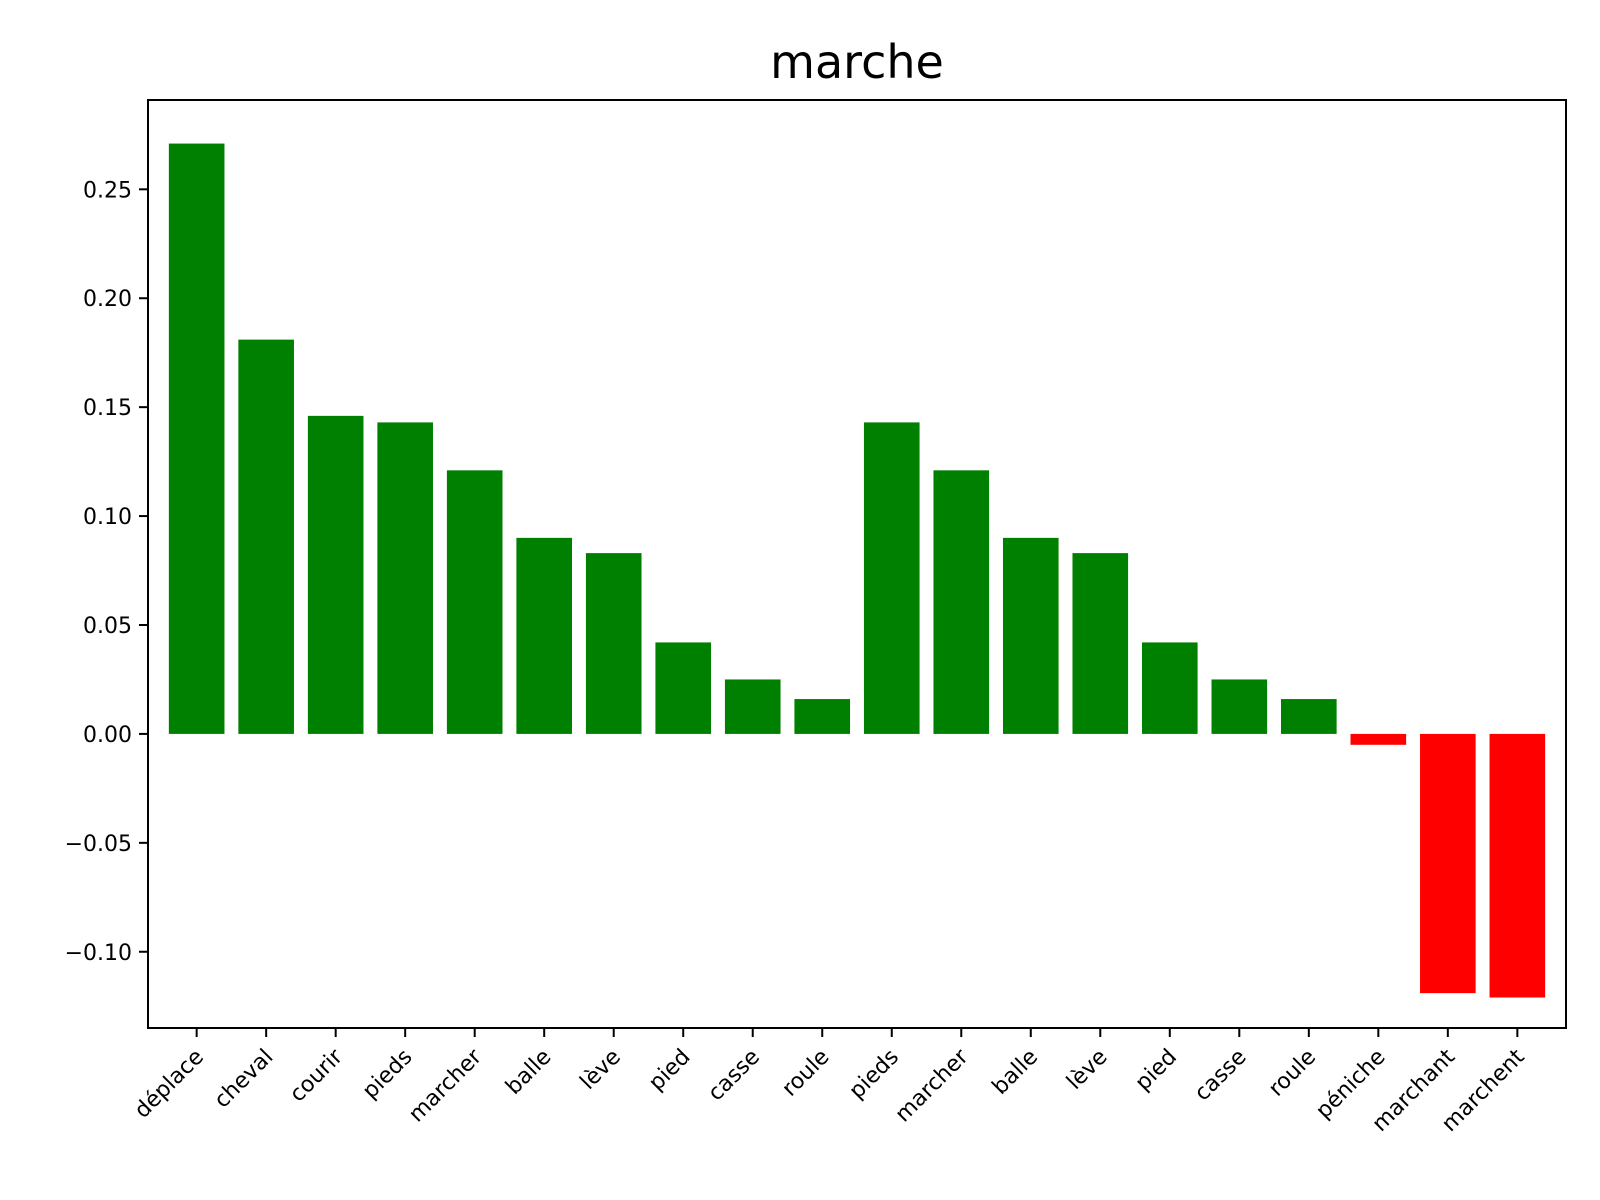 This screenshot has width=1600, height=1200. Describe the element at coordinates (107, 190) in the screenshot. I see `y-tick-label: 0.25` at that location.